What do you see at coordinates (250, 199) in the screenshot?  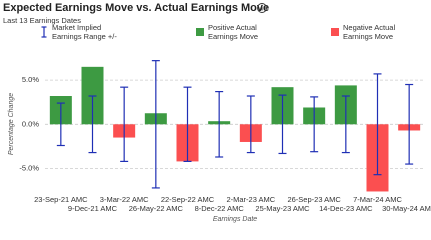 I see `x-tick-label: 2-Mar-23 AMC` at bounding box center [250, 199].